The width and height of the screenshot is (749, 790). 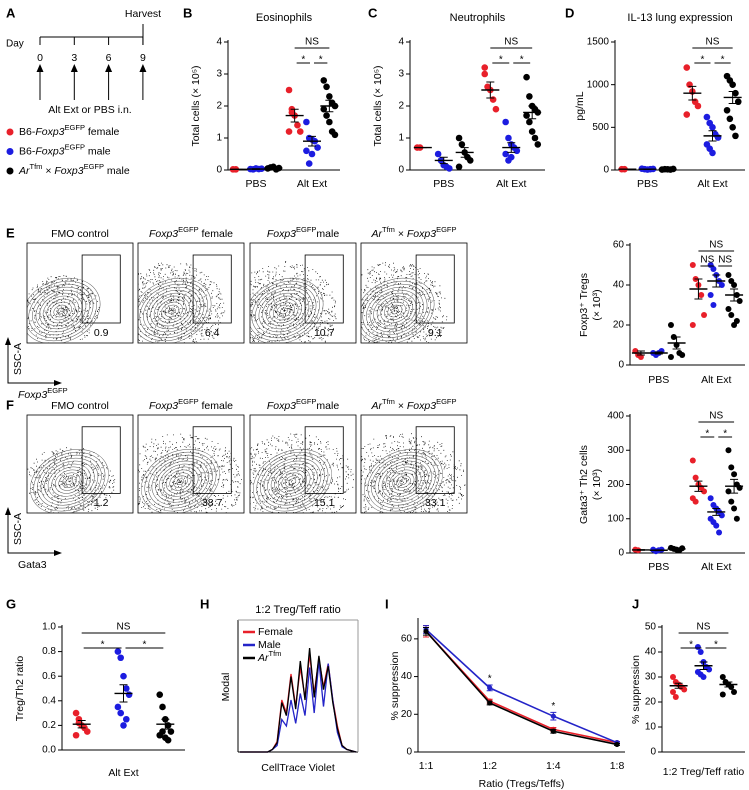 What do you see at coordinates (27, 151) in the screenshot?
I see `text-segment: B6-` at bounding box center [27, 151].